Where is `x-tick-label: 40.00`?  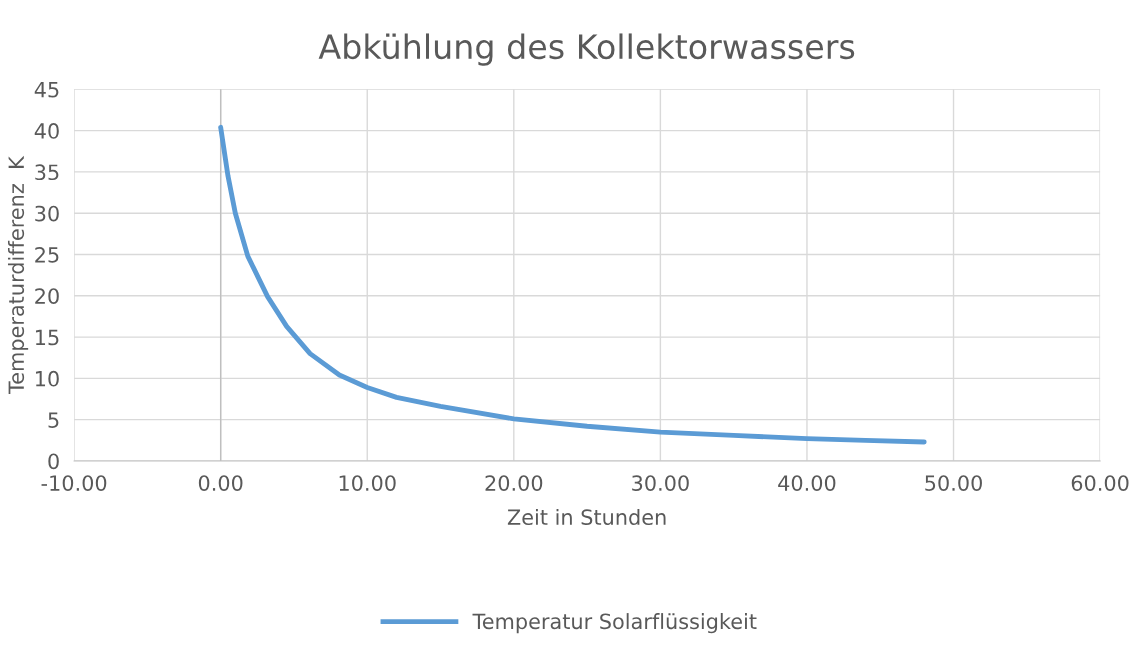 x-tick-label: 40.00 is located at coordinates (807, 483).